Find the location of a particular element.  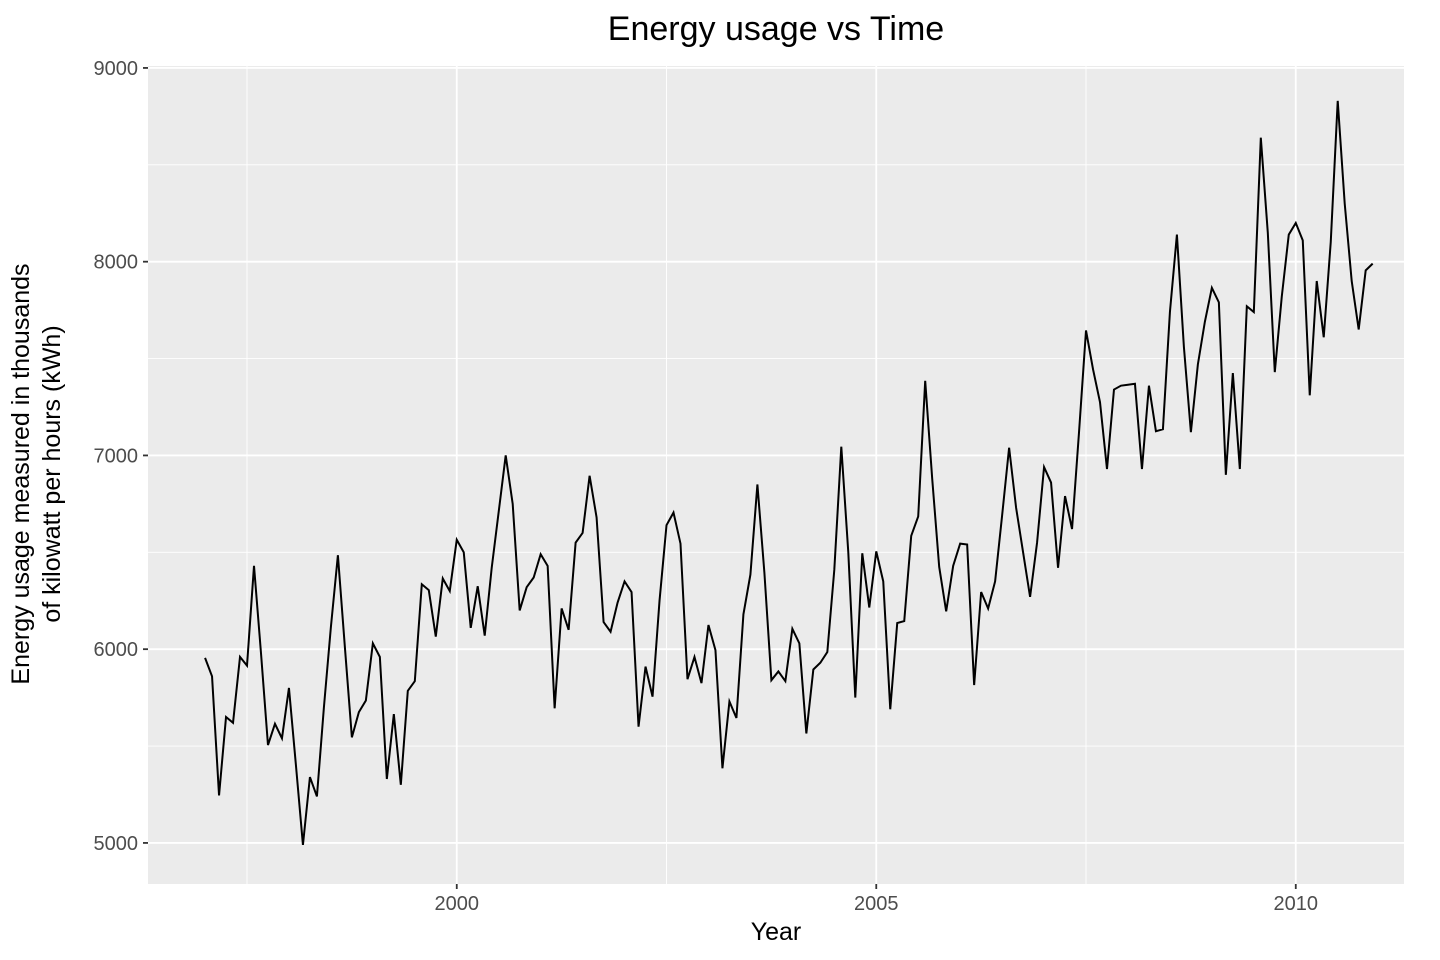

y-tick-label: 5000 is located at coordinates (116, 844).